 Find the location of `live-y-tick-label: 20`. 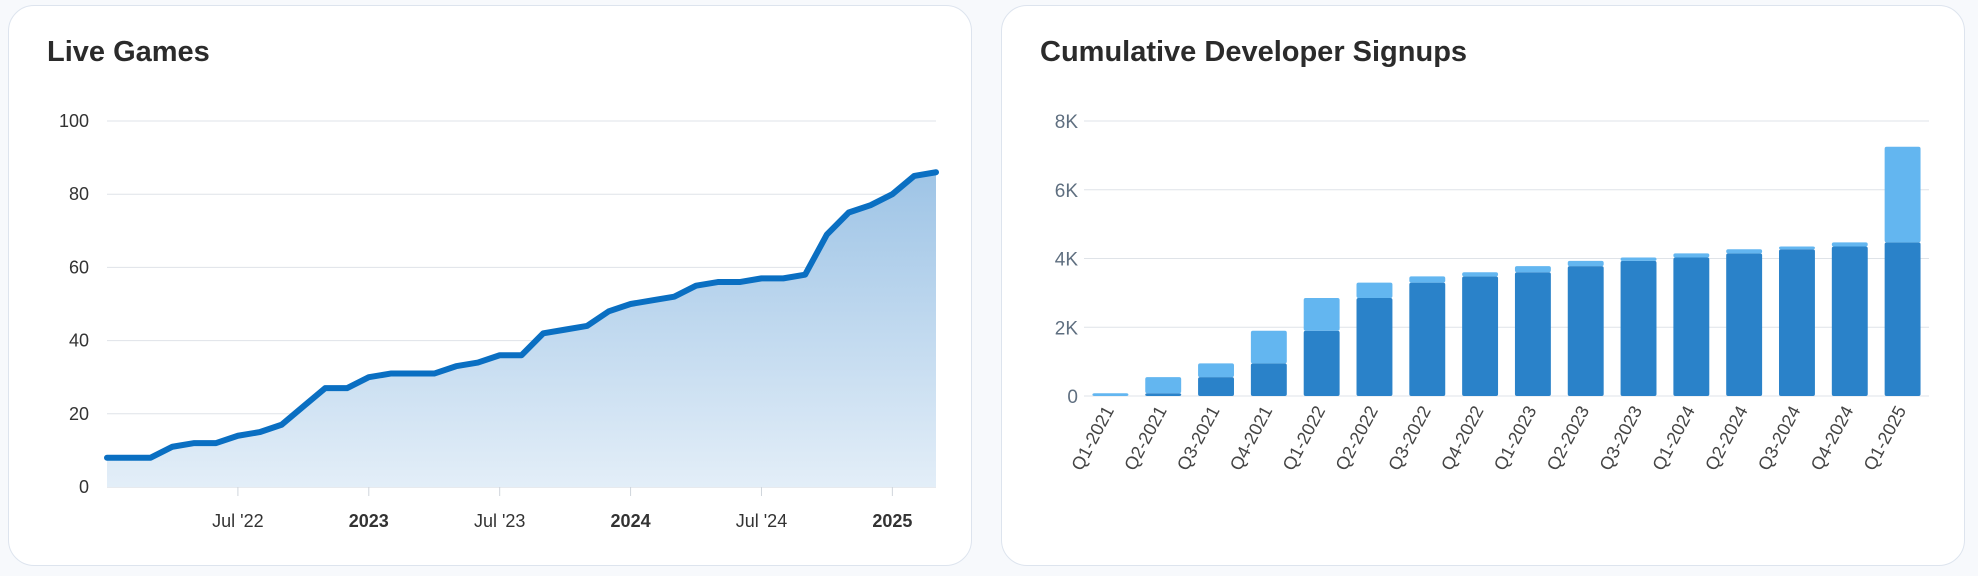

live-y-tick-label: 20 is located at coordinates (79, 414).